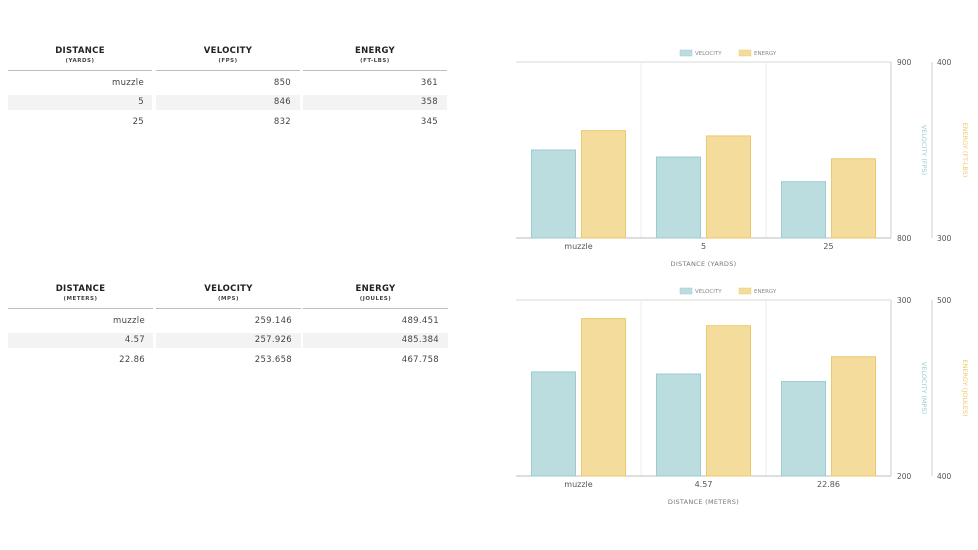  I want to click on y-axis-label: VELOCITY (FPS), so click(924, 150).